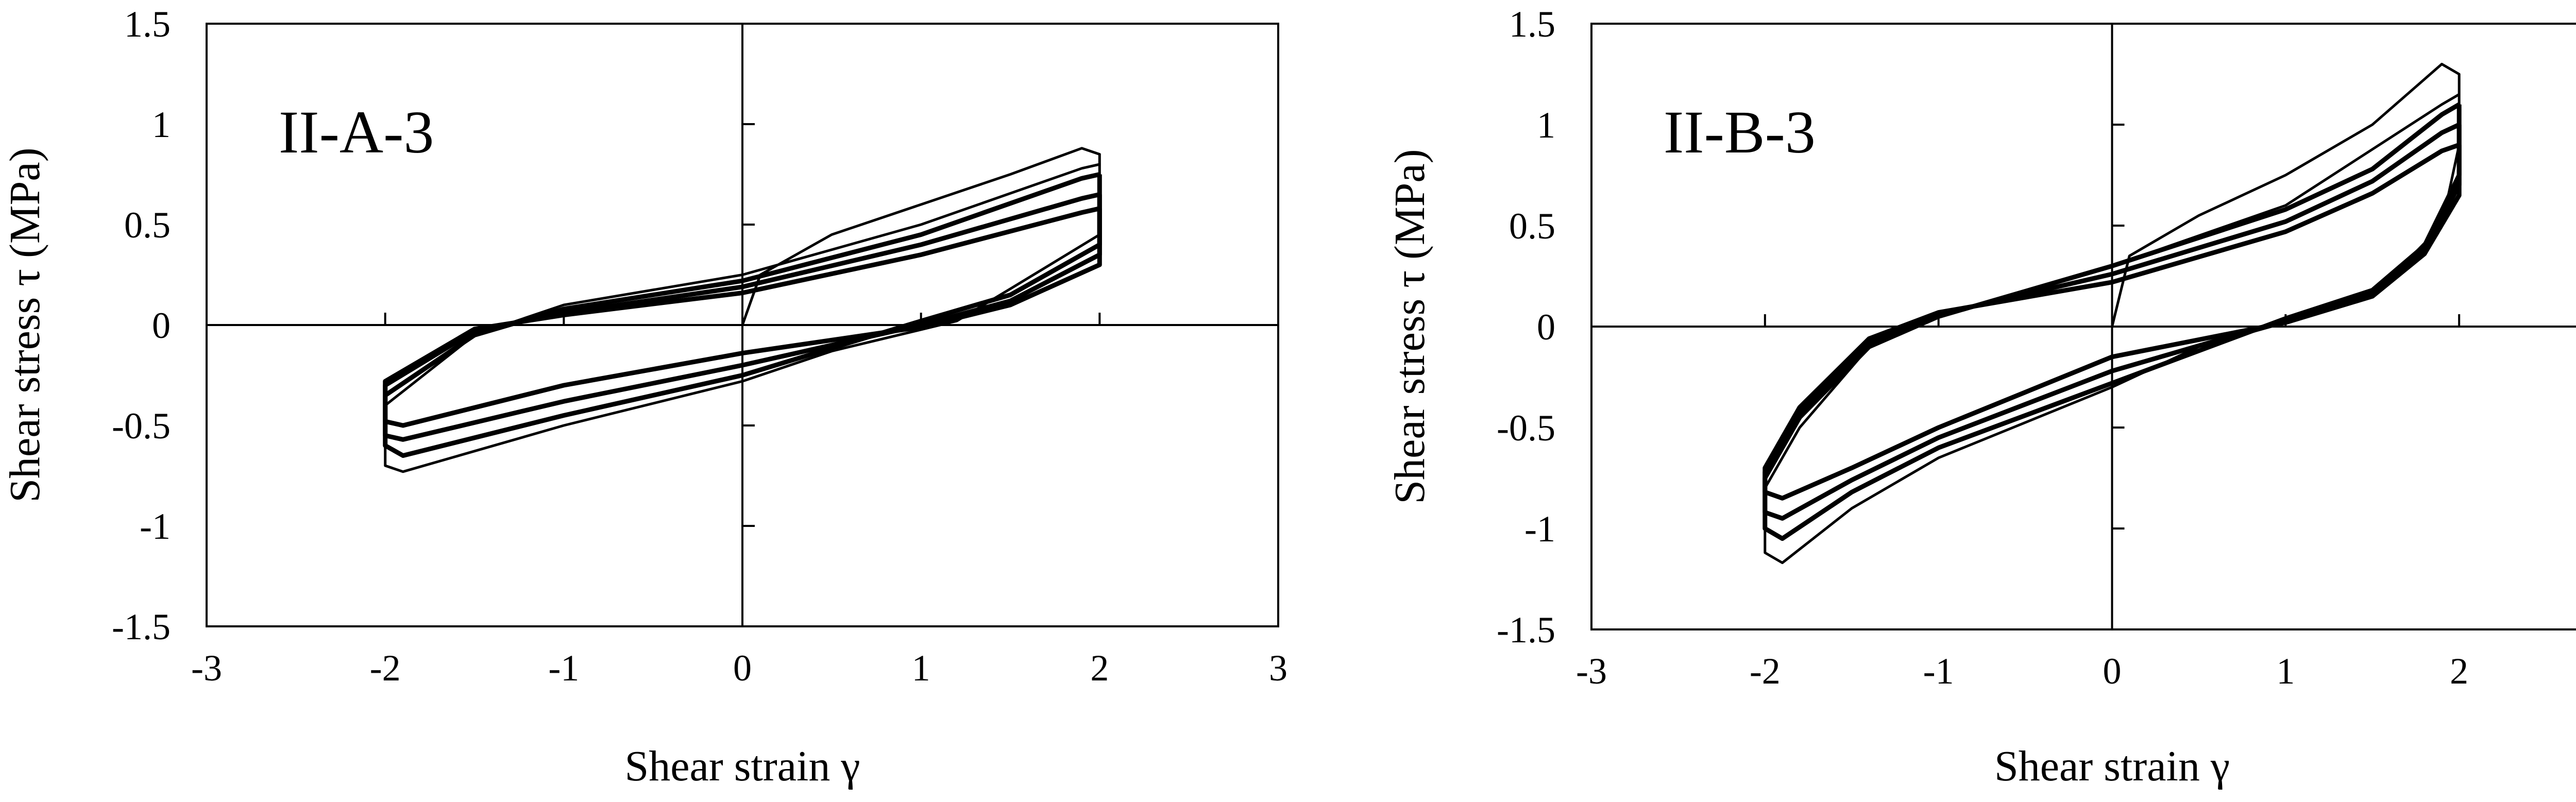 Image resolution: width=2576 pixels, height=802 pixels. Describe the element at coordinates (1278, 668) in the screenshot. I see `x-tick-label: 3` at that location.